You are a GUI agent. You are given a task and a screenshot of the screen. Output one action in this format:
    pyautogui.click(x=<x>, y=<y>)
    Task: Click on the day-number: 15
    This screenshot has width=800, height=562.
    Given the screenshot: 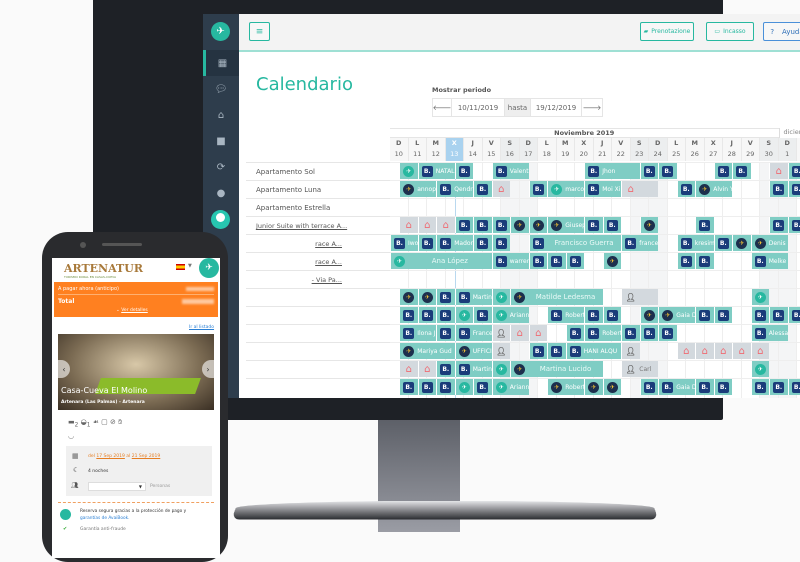 What is the action you would take?
    pyautogui.click(x=492, y=154)
    